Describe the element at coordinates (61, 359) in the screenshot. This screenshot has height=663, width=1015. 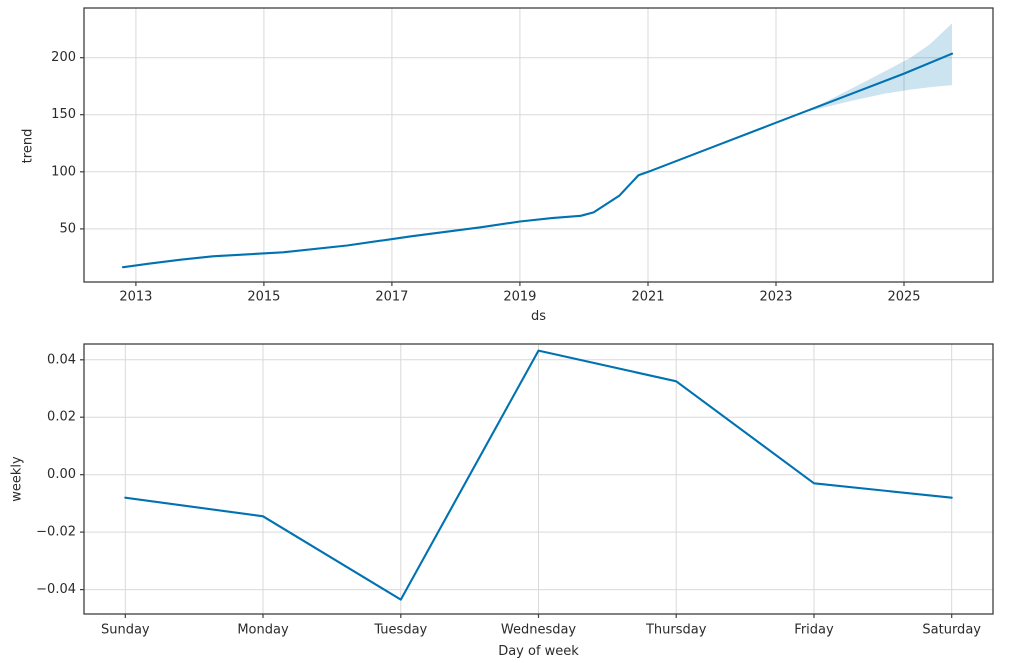
I see `y-tick-label: 0.04` at that location.